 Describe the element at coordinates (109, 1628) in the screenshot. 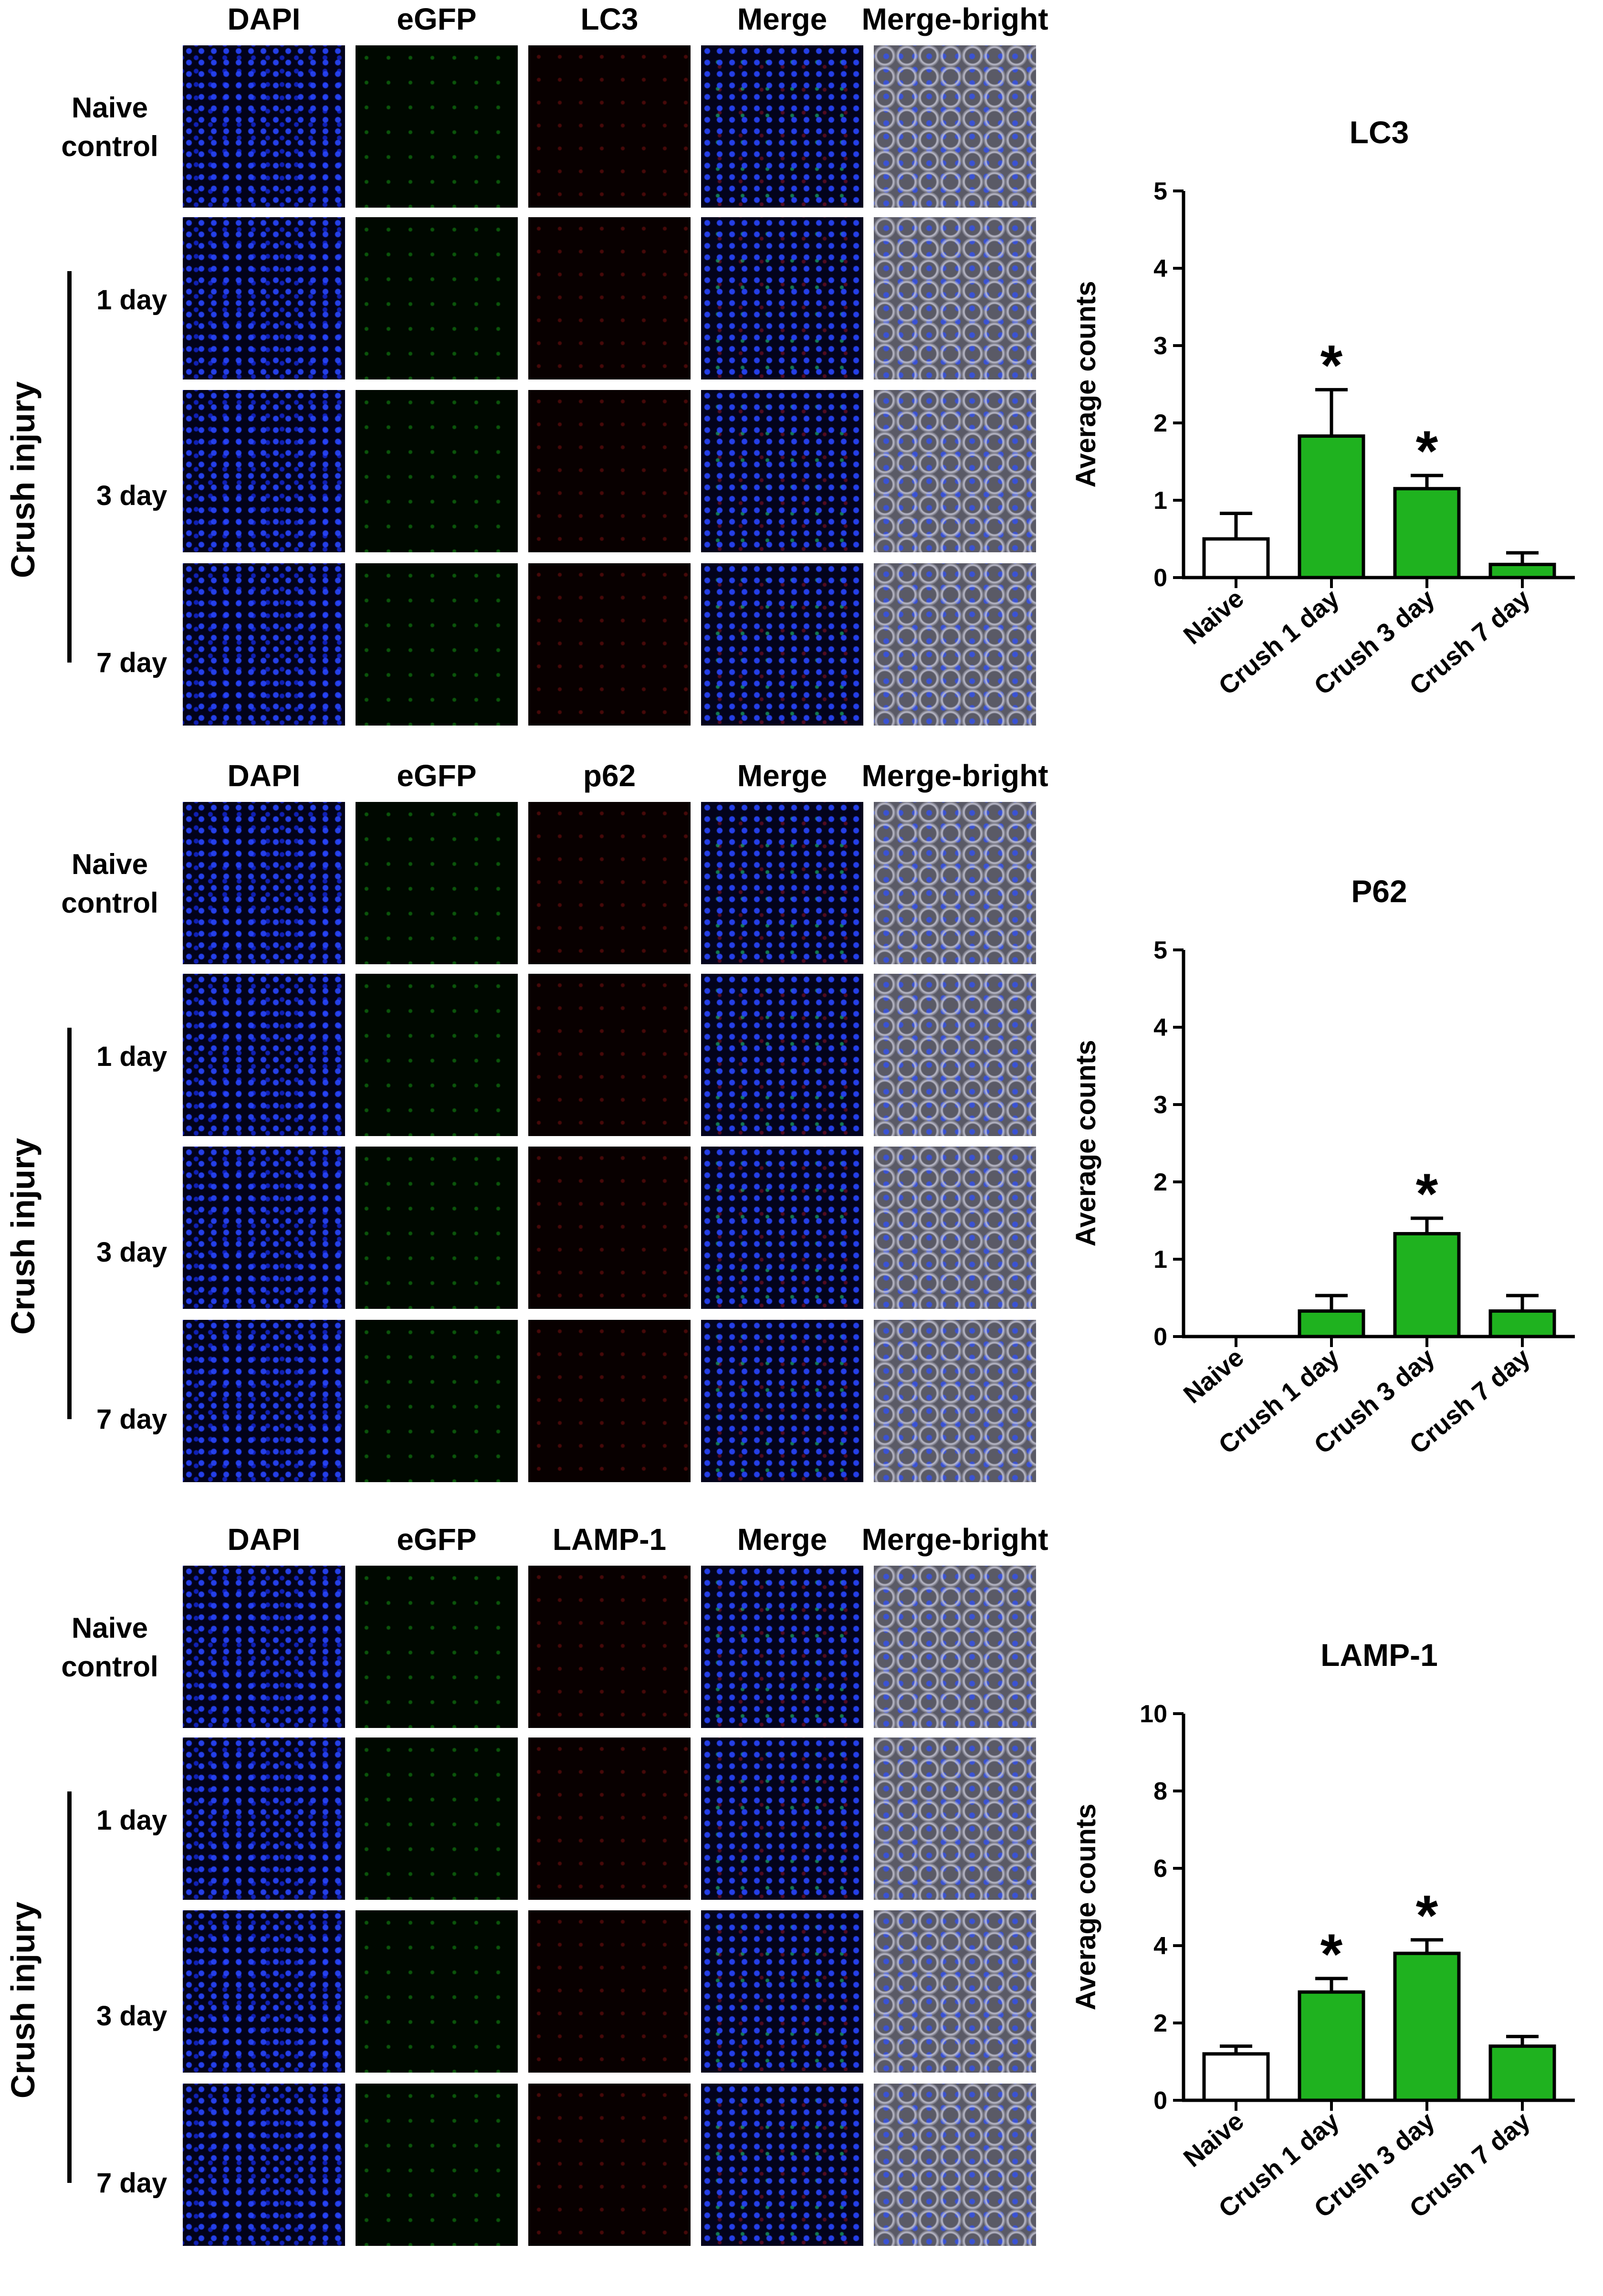

I see `naive-label-line: Naive` at that location.